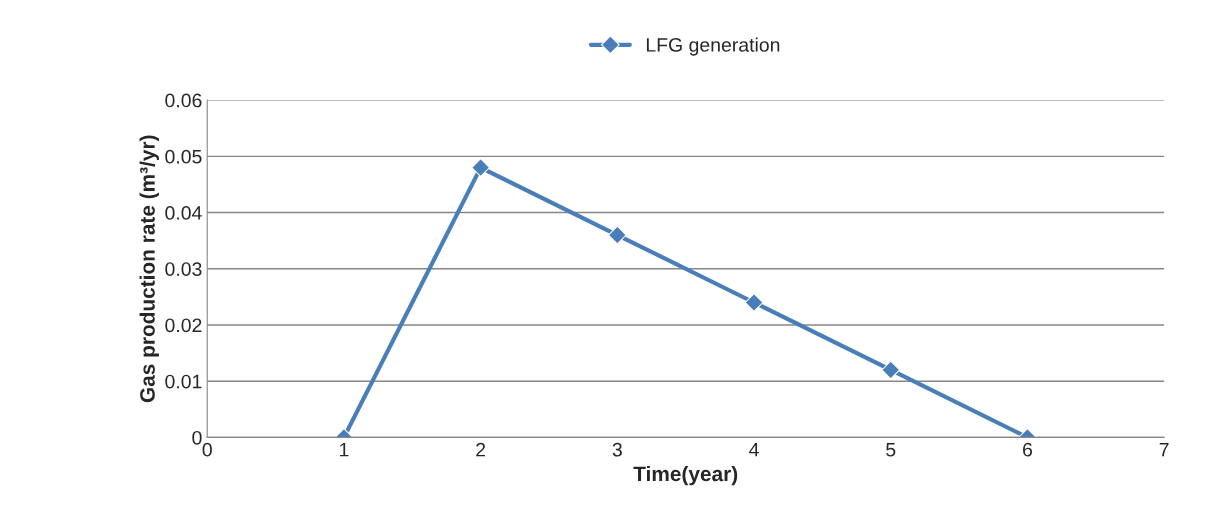 The width and height of the screenshot is (1219, 527). I want to click on x-axis-title: Time(year), so click(685, 475).